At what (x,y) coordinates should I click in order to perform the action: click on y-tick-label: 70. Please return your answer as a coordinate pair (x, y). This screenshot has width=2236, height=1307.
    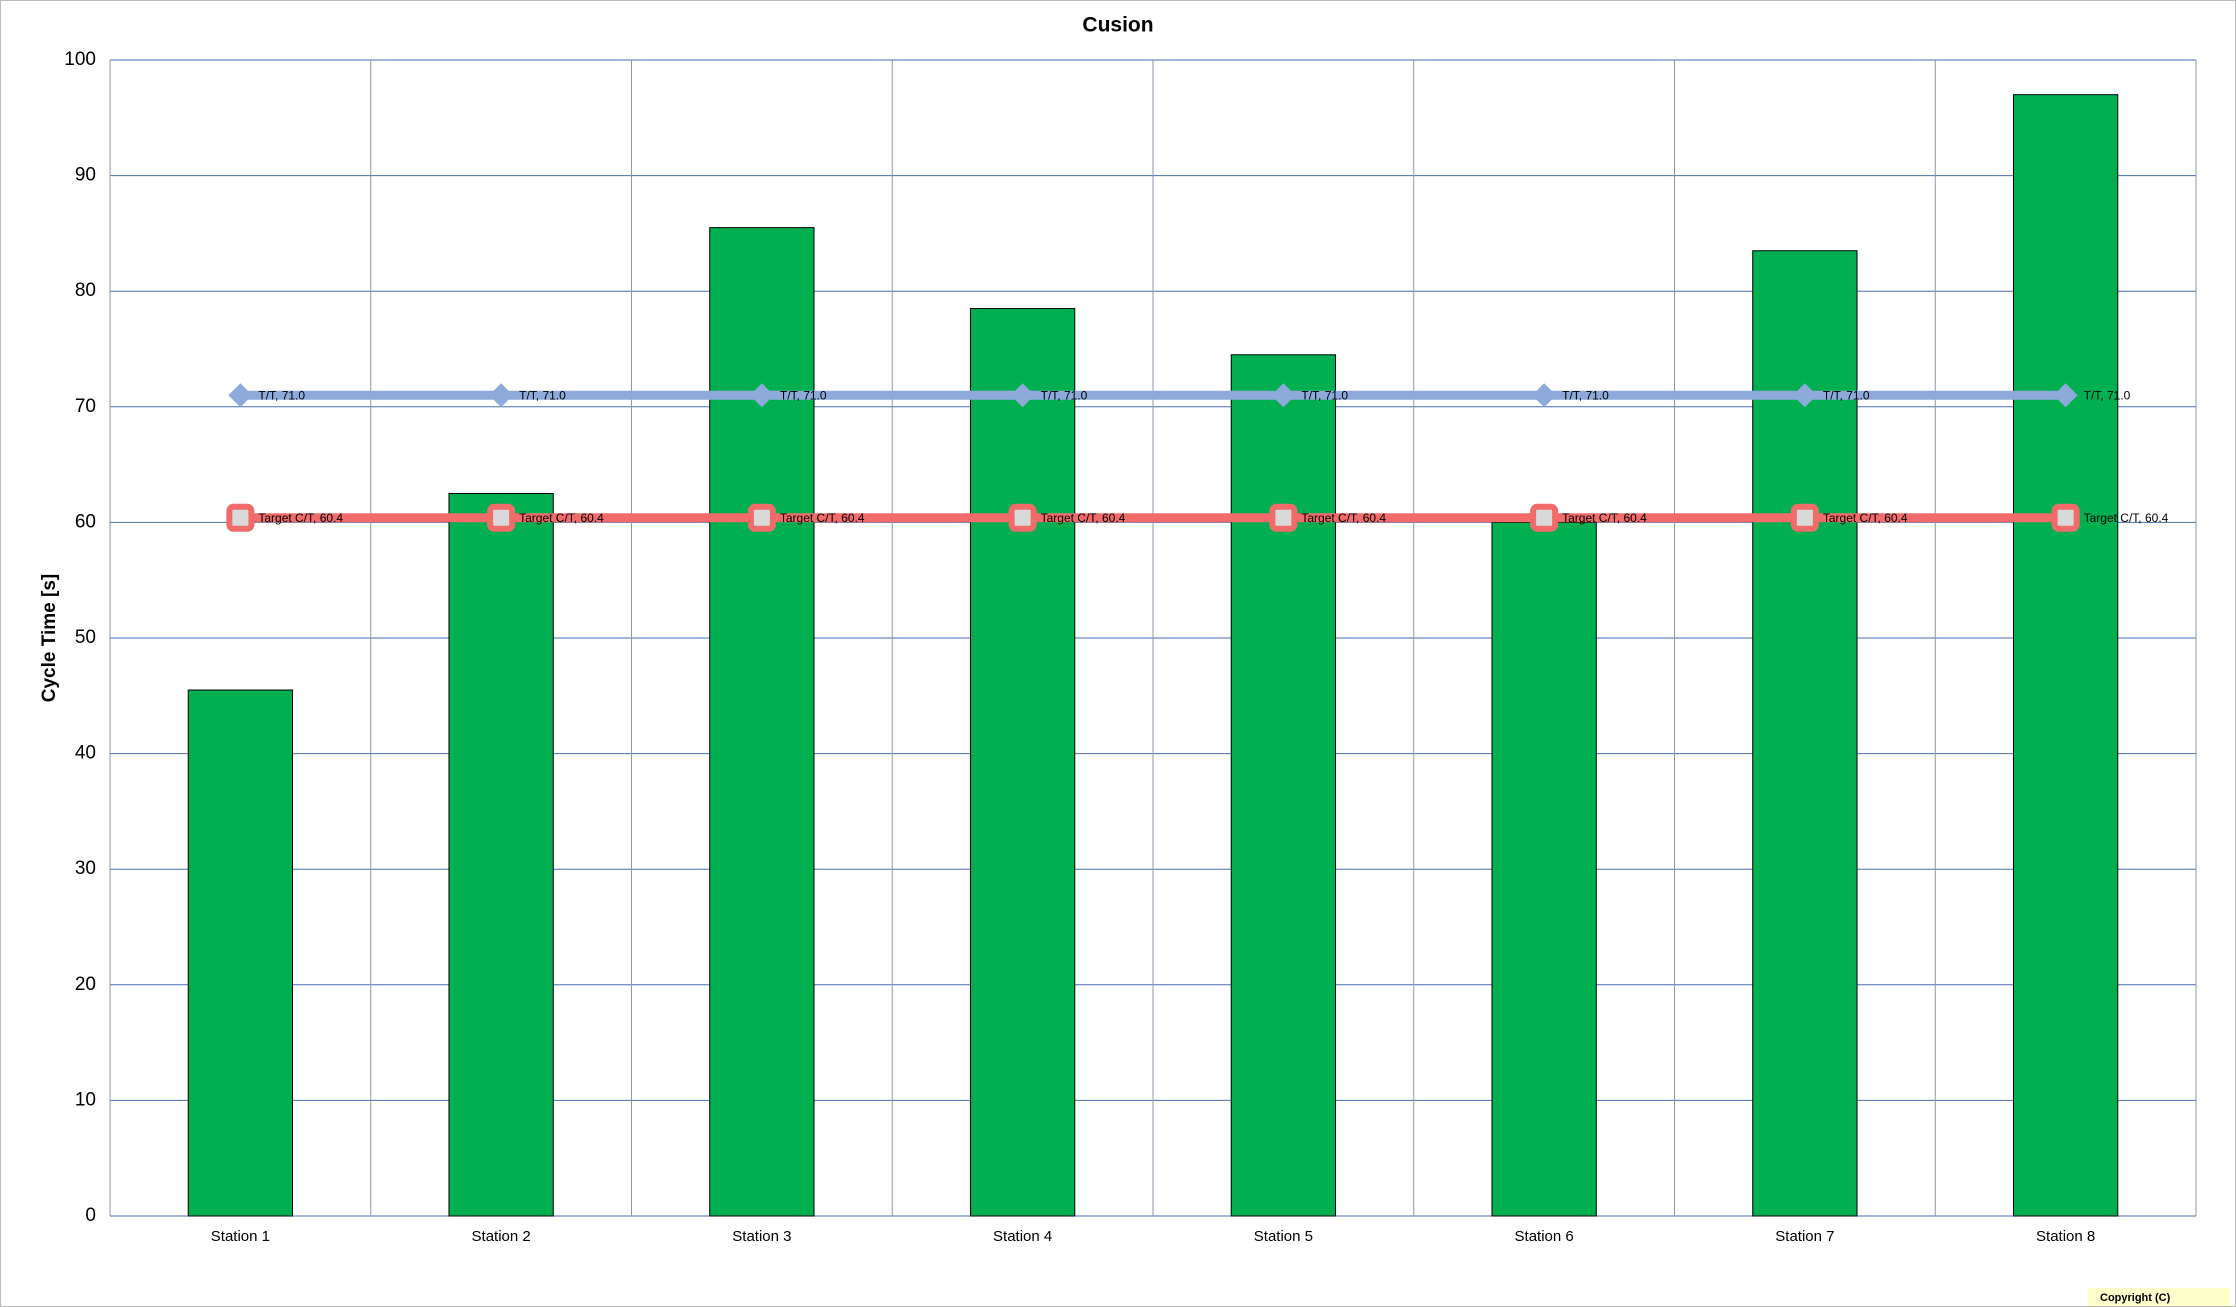
    Looking at the image, I should click on (85, 406).